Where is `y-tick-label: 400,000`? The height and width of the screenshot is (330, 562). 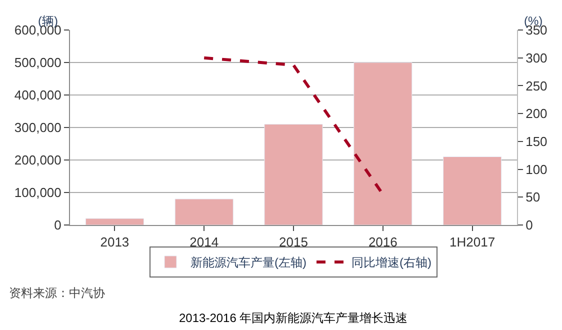
y-tick-label: 400,000 is located at coordinates (38, 95).